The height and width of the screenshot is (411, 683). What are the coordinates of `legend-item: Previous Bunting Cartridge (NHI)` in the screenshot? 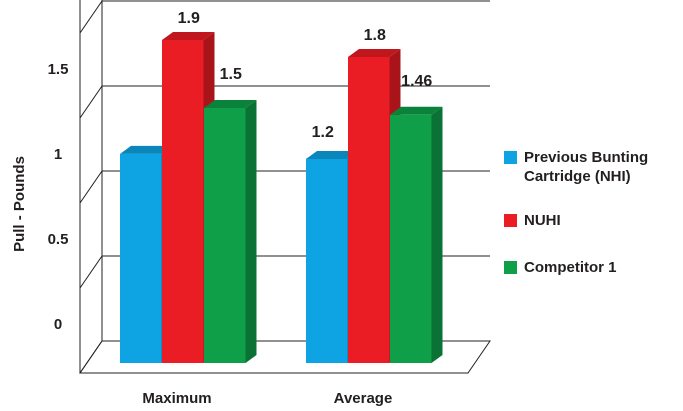 It's located at (591, 167).